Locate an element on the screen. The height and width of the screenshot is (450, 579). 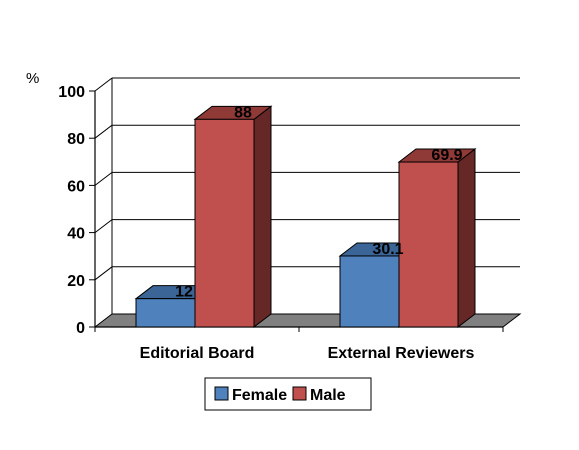
x-category-label: External Reviewers is located at coordinates (401, 353).